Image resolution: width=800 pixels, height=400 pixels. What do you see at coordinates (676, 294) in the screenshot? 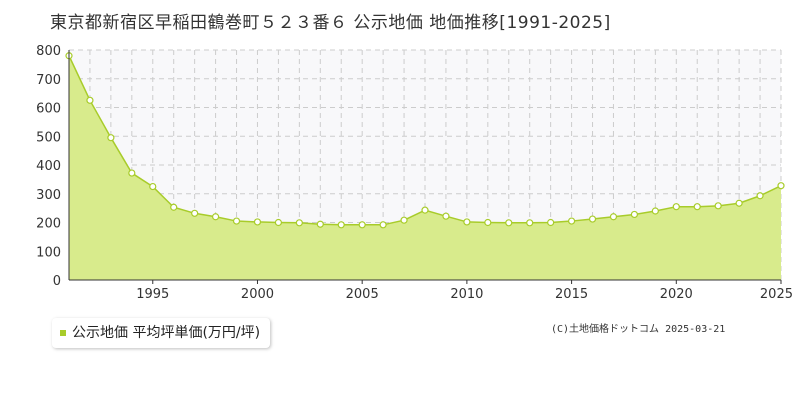
I see `x-tick-label: 2020` at bounding box center [676, 294].